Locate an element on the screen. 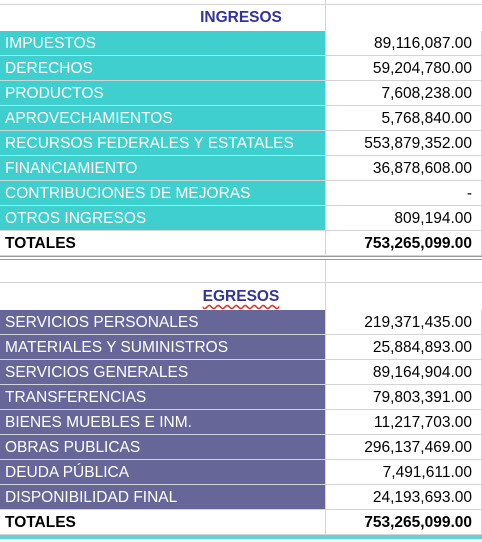 The image size is (482, 542). row-label: OTROS INGRESOS is located at coordinates (163, 218).